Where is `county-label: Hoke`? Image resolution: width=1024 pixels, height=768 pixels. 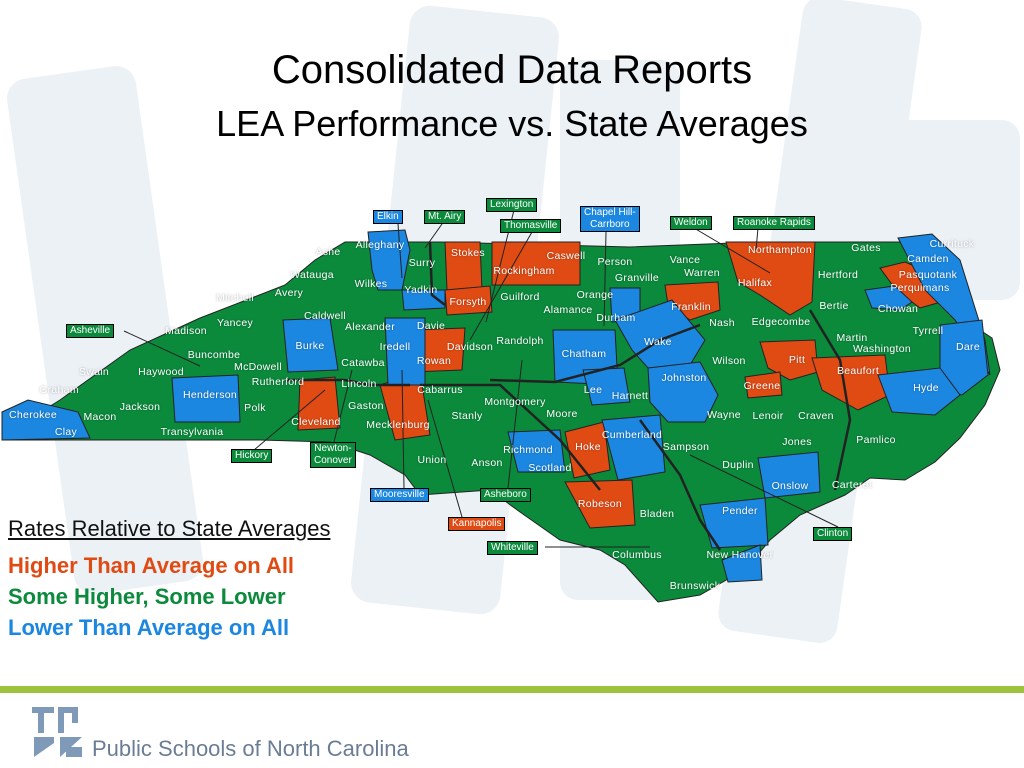 county-label: Hoke is located at coordinates (588, 447).